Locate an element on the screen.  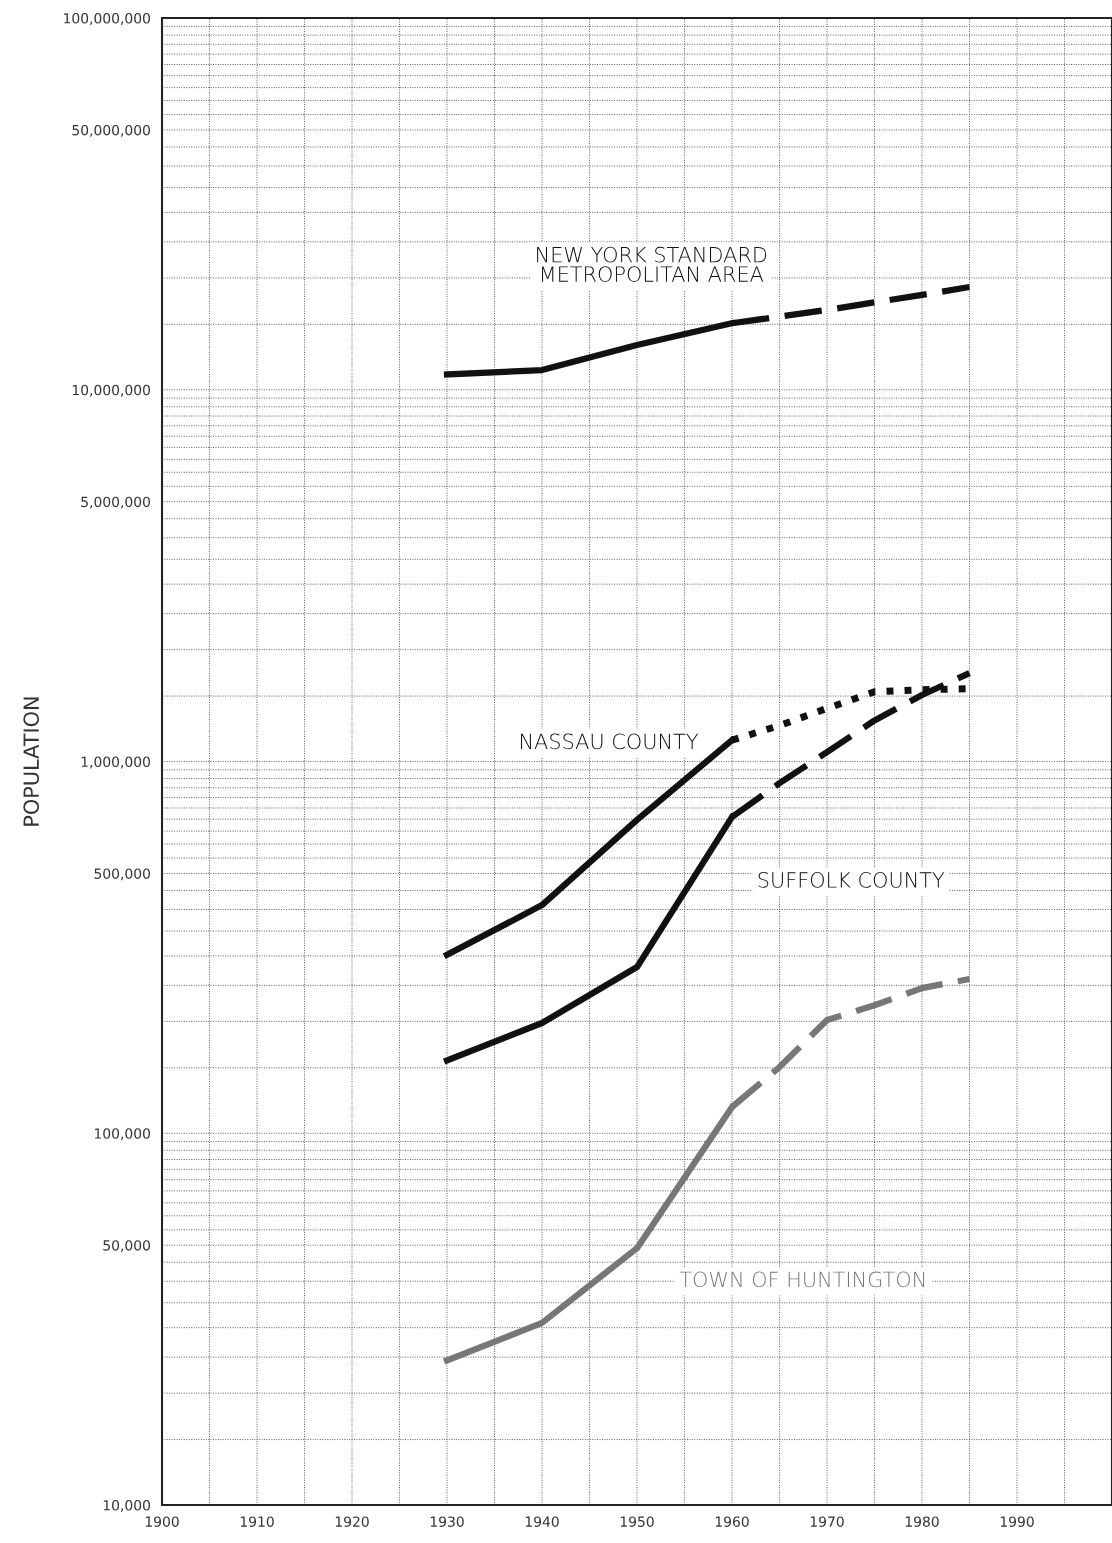
y-tick-label: 100,000 is located at coordinates (122, 1134).